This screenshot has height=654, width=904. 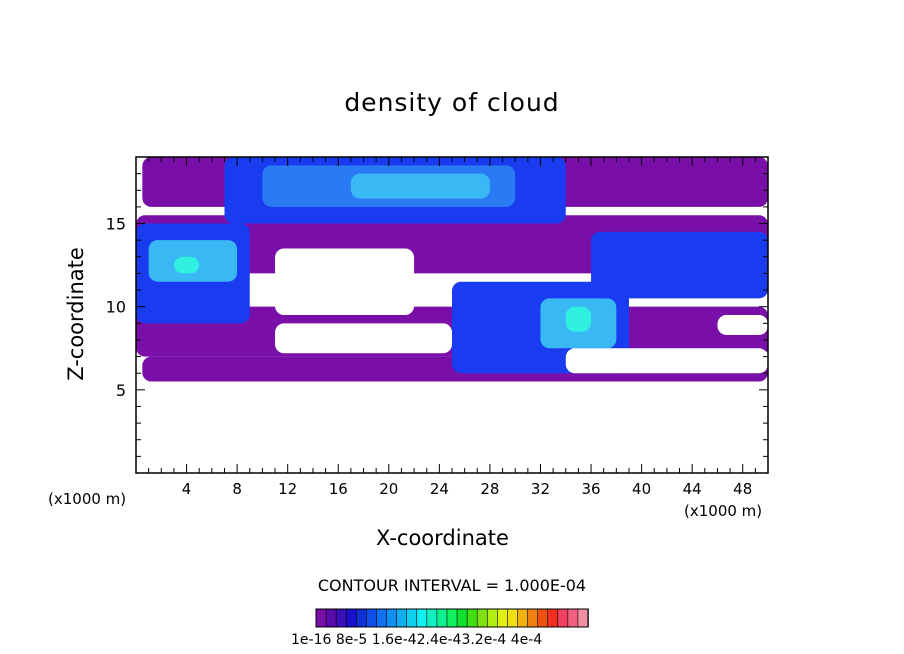 What do you see at coordinates (420, 186) in the screenshot?
I see `region-upper-core-peak` at bounding box center [420, 186].